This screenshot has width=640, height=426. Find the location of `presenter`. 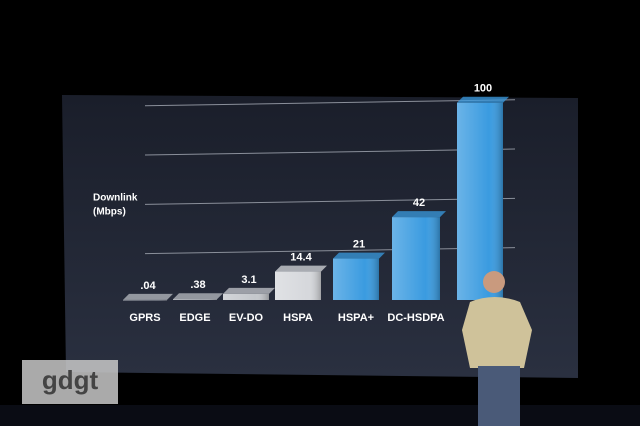

presenter is located at coordinates (497, 348).